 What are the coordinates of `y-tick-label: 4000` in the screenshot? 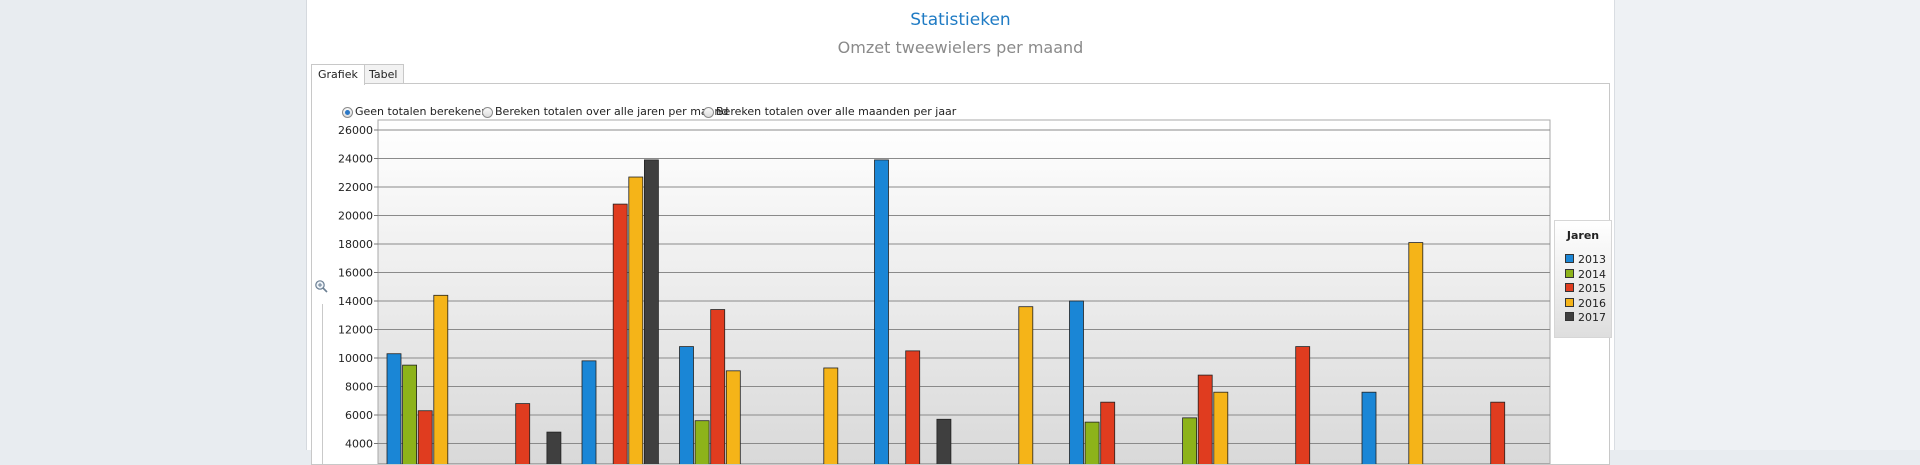 It's located at (359, 444).